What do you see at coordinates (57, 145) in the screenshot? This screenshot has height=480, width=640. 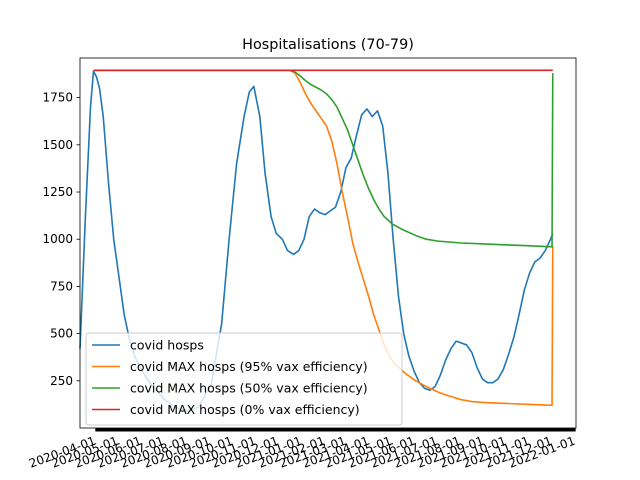 I see `y-tick-label: 1500` at bounding box center [57, 145].